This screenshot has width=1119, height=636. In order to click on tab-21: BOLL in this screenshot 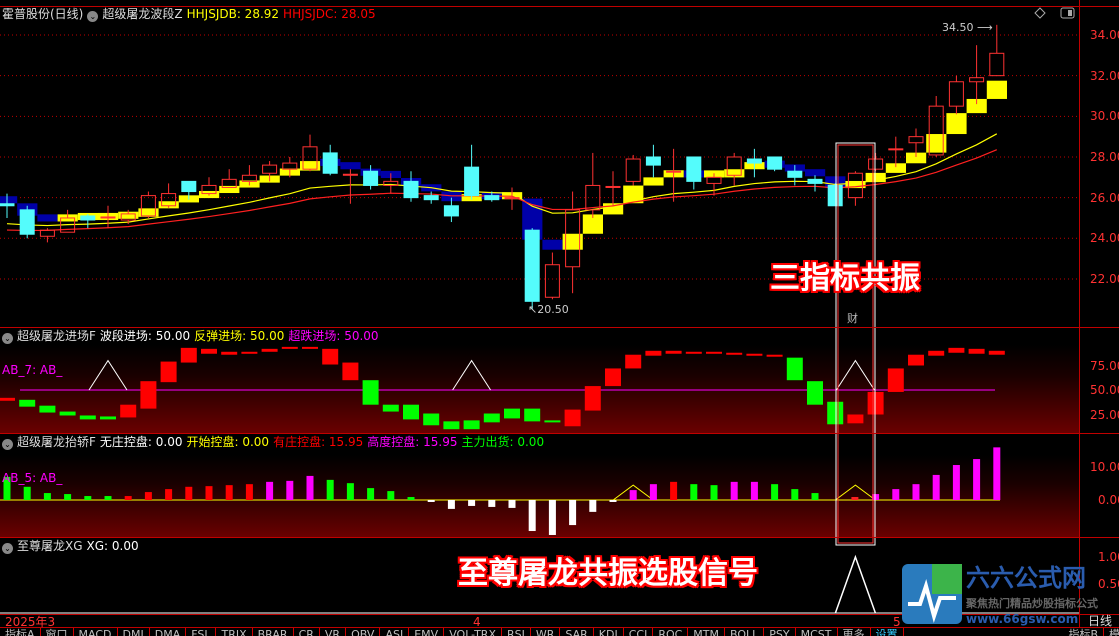, I will do `click(745, 632)`.